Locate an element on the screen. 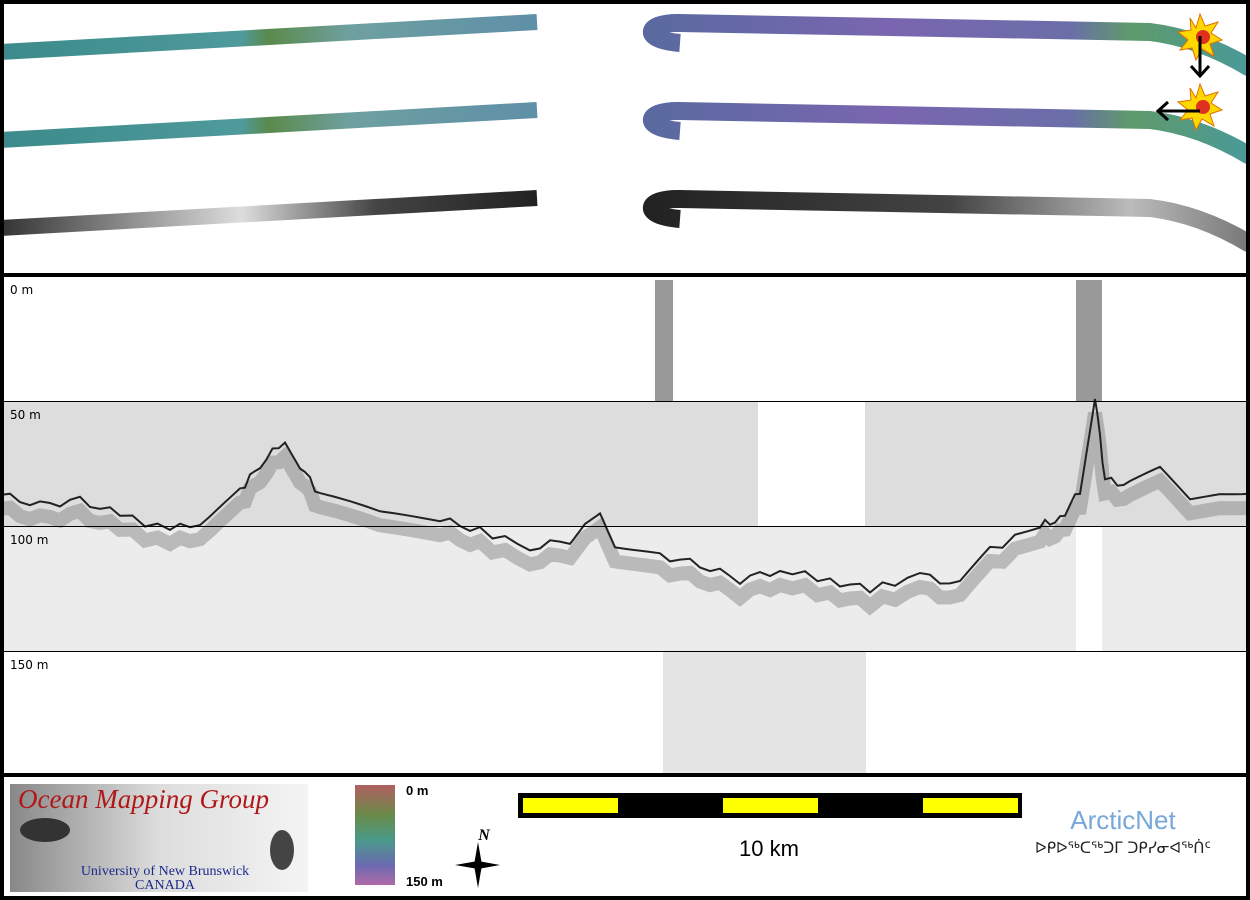 Image resolution: width=1250 pixels, height=900 pixels. partner-syllabics: ᐅᑭᐅᖅᑕᖅᑐᒥ ᑐᑭᓯᓂᐊᖅᑏᑦ is located at coordinates (1123, 848).